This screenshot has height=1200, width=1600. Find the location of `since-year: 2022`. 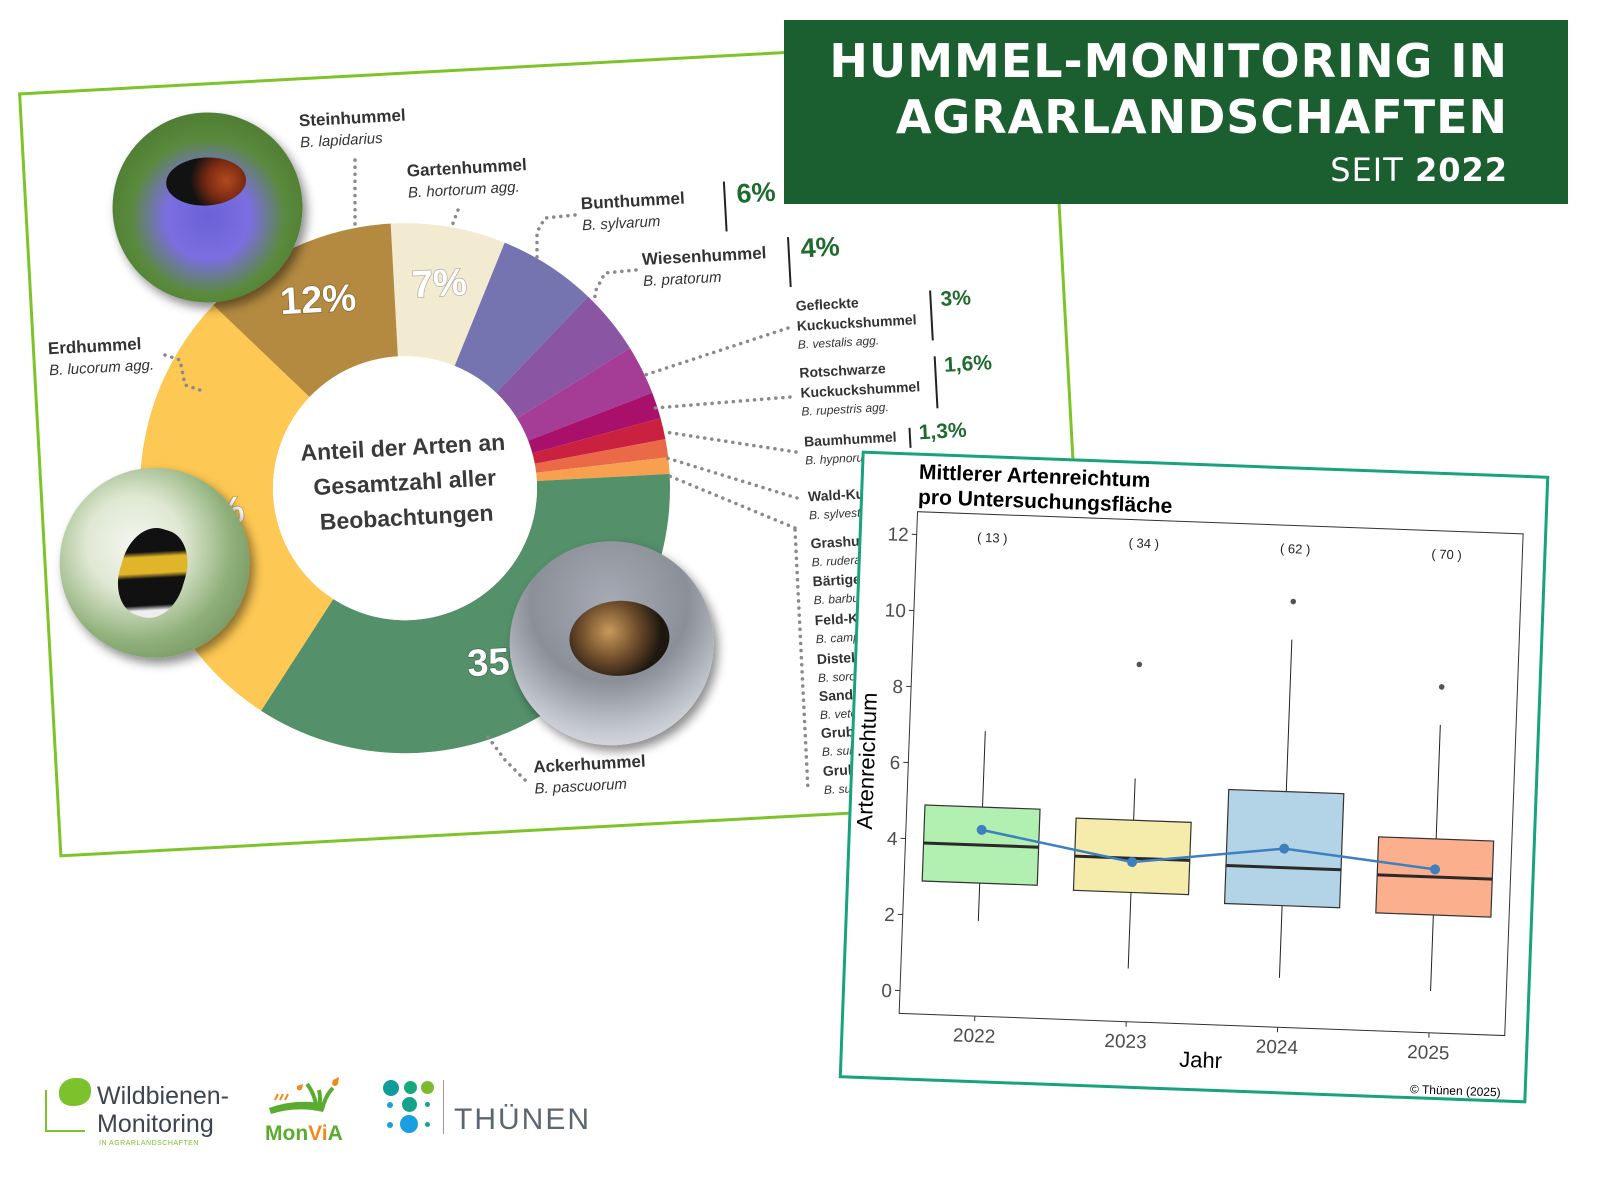

since-year: 2022 is located at coordinates (1461, 170).